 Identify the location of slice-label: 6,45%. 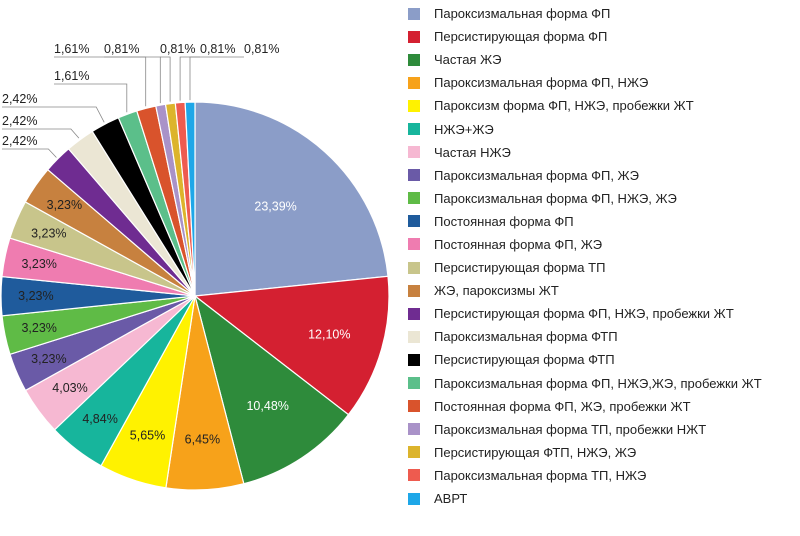
(202, 439).